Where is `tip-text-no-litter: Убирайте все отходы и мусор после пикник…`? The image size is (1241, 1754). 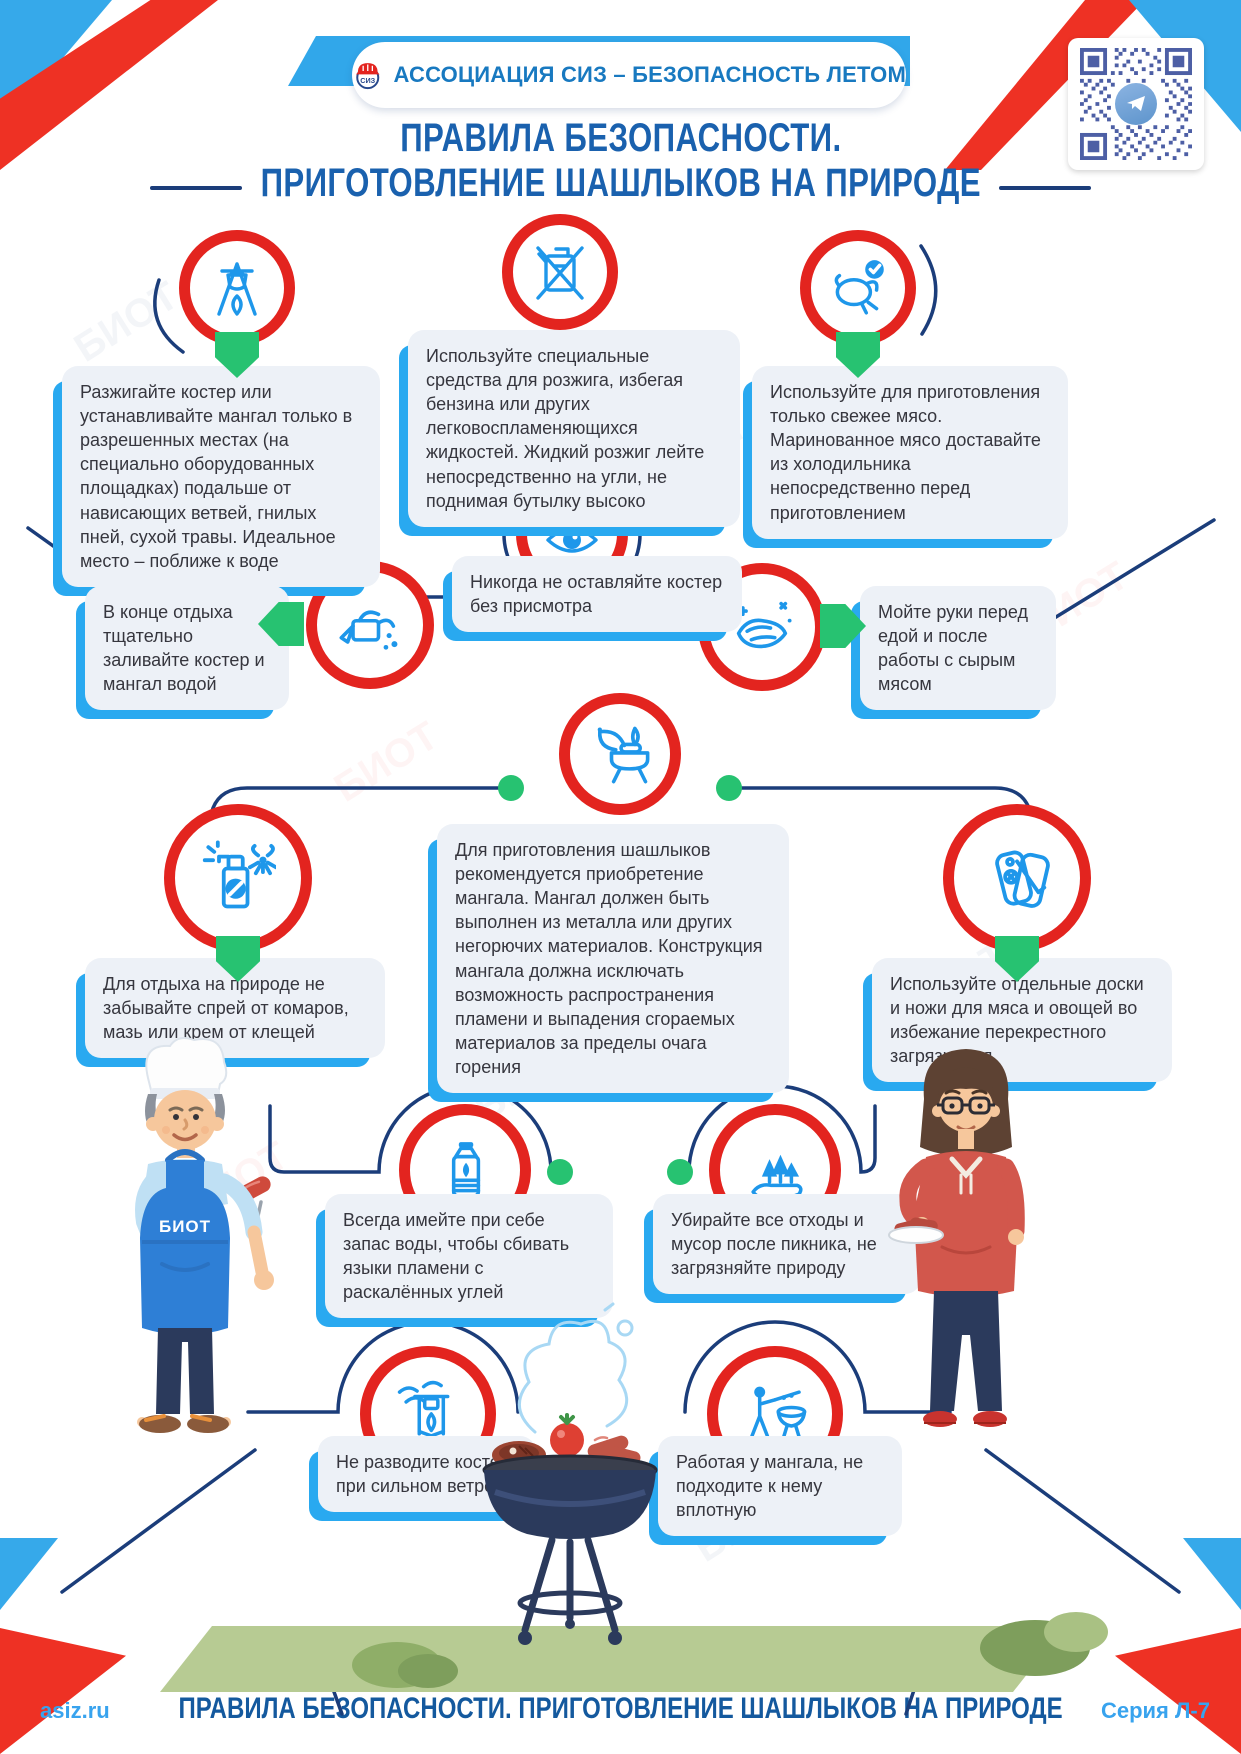
tip-text-no-litter: Убирайте все отходы и мусор после пикник… is located at coordinates (787, 1244).